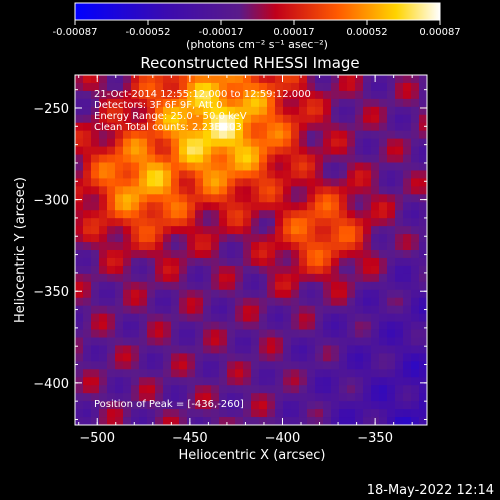 This screenshot has height=500, width=500. Describe the element at coordinates (148, 32) in the screenshot. I see `colorbar-tick-label: -0.00052` at that location.